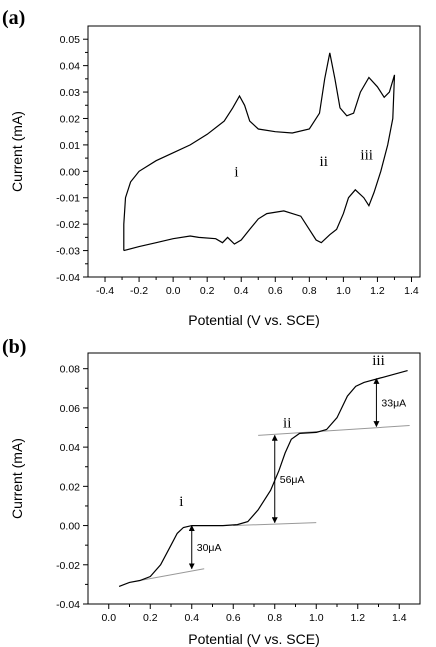 This screenshot has height=647, width=436. What do you see at coordinates (393, 404) in the screenshot?
I see `current-step-label: 33μA` at bounding box center [393, 404].